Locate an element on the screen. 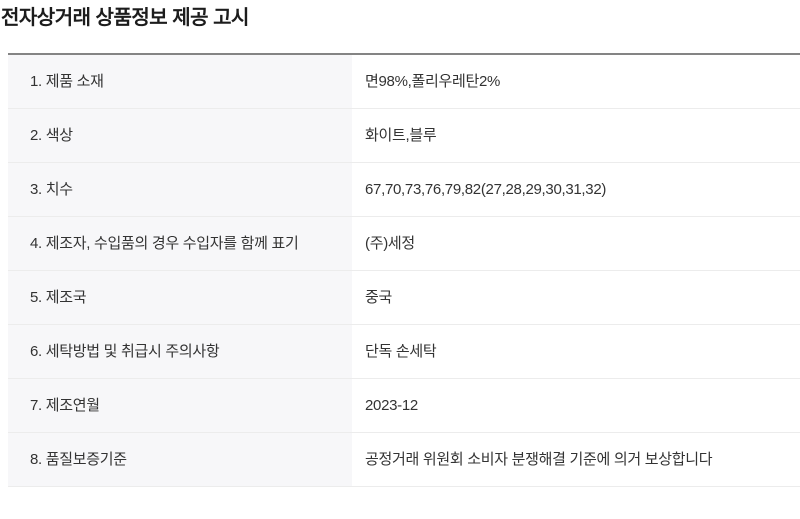 The image size is (800, 519). table-row: 6. 세탁방법 및 취급시 주의사항 단독 손세탁 is located at coordinates (404, 352).